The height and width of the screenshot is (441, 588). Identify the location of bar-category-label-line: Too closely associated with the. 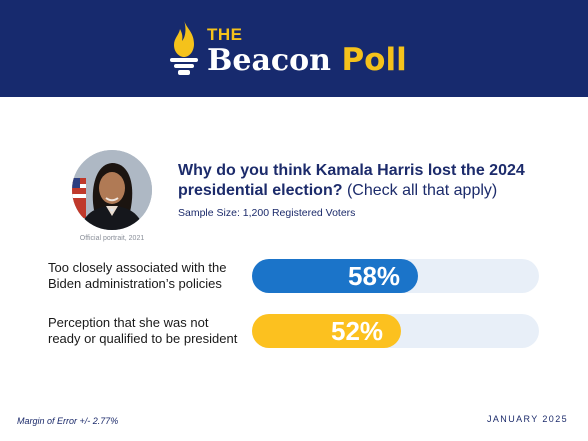
(137, 267).